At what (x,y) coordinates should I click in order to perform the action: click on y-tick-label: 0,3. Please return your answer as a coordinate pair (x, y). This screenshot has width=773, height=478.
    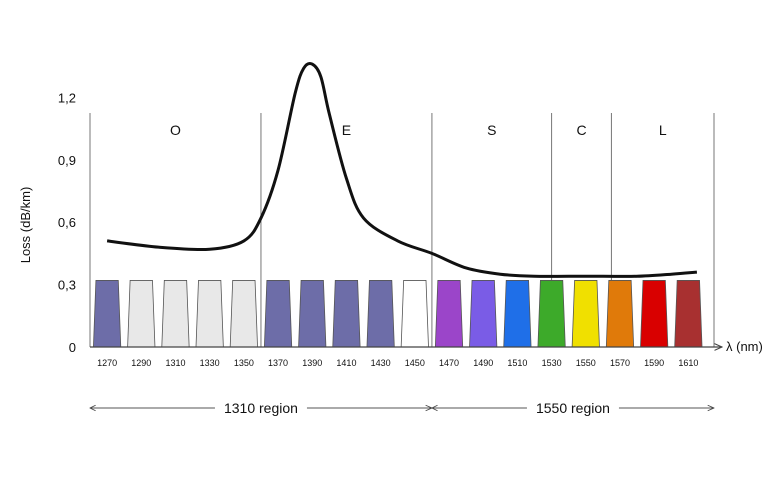
    Looking at the image, I should click on (67, 285).